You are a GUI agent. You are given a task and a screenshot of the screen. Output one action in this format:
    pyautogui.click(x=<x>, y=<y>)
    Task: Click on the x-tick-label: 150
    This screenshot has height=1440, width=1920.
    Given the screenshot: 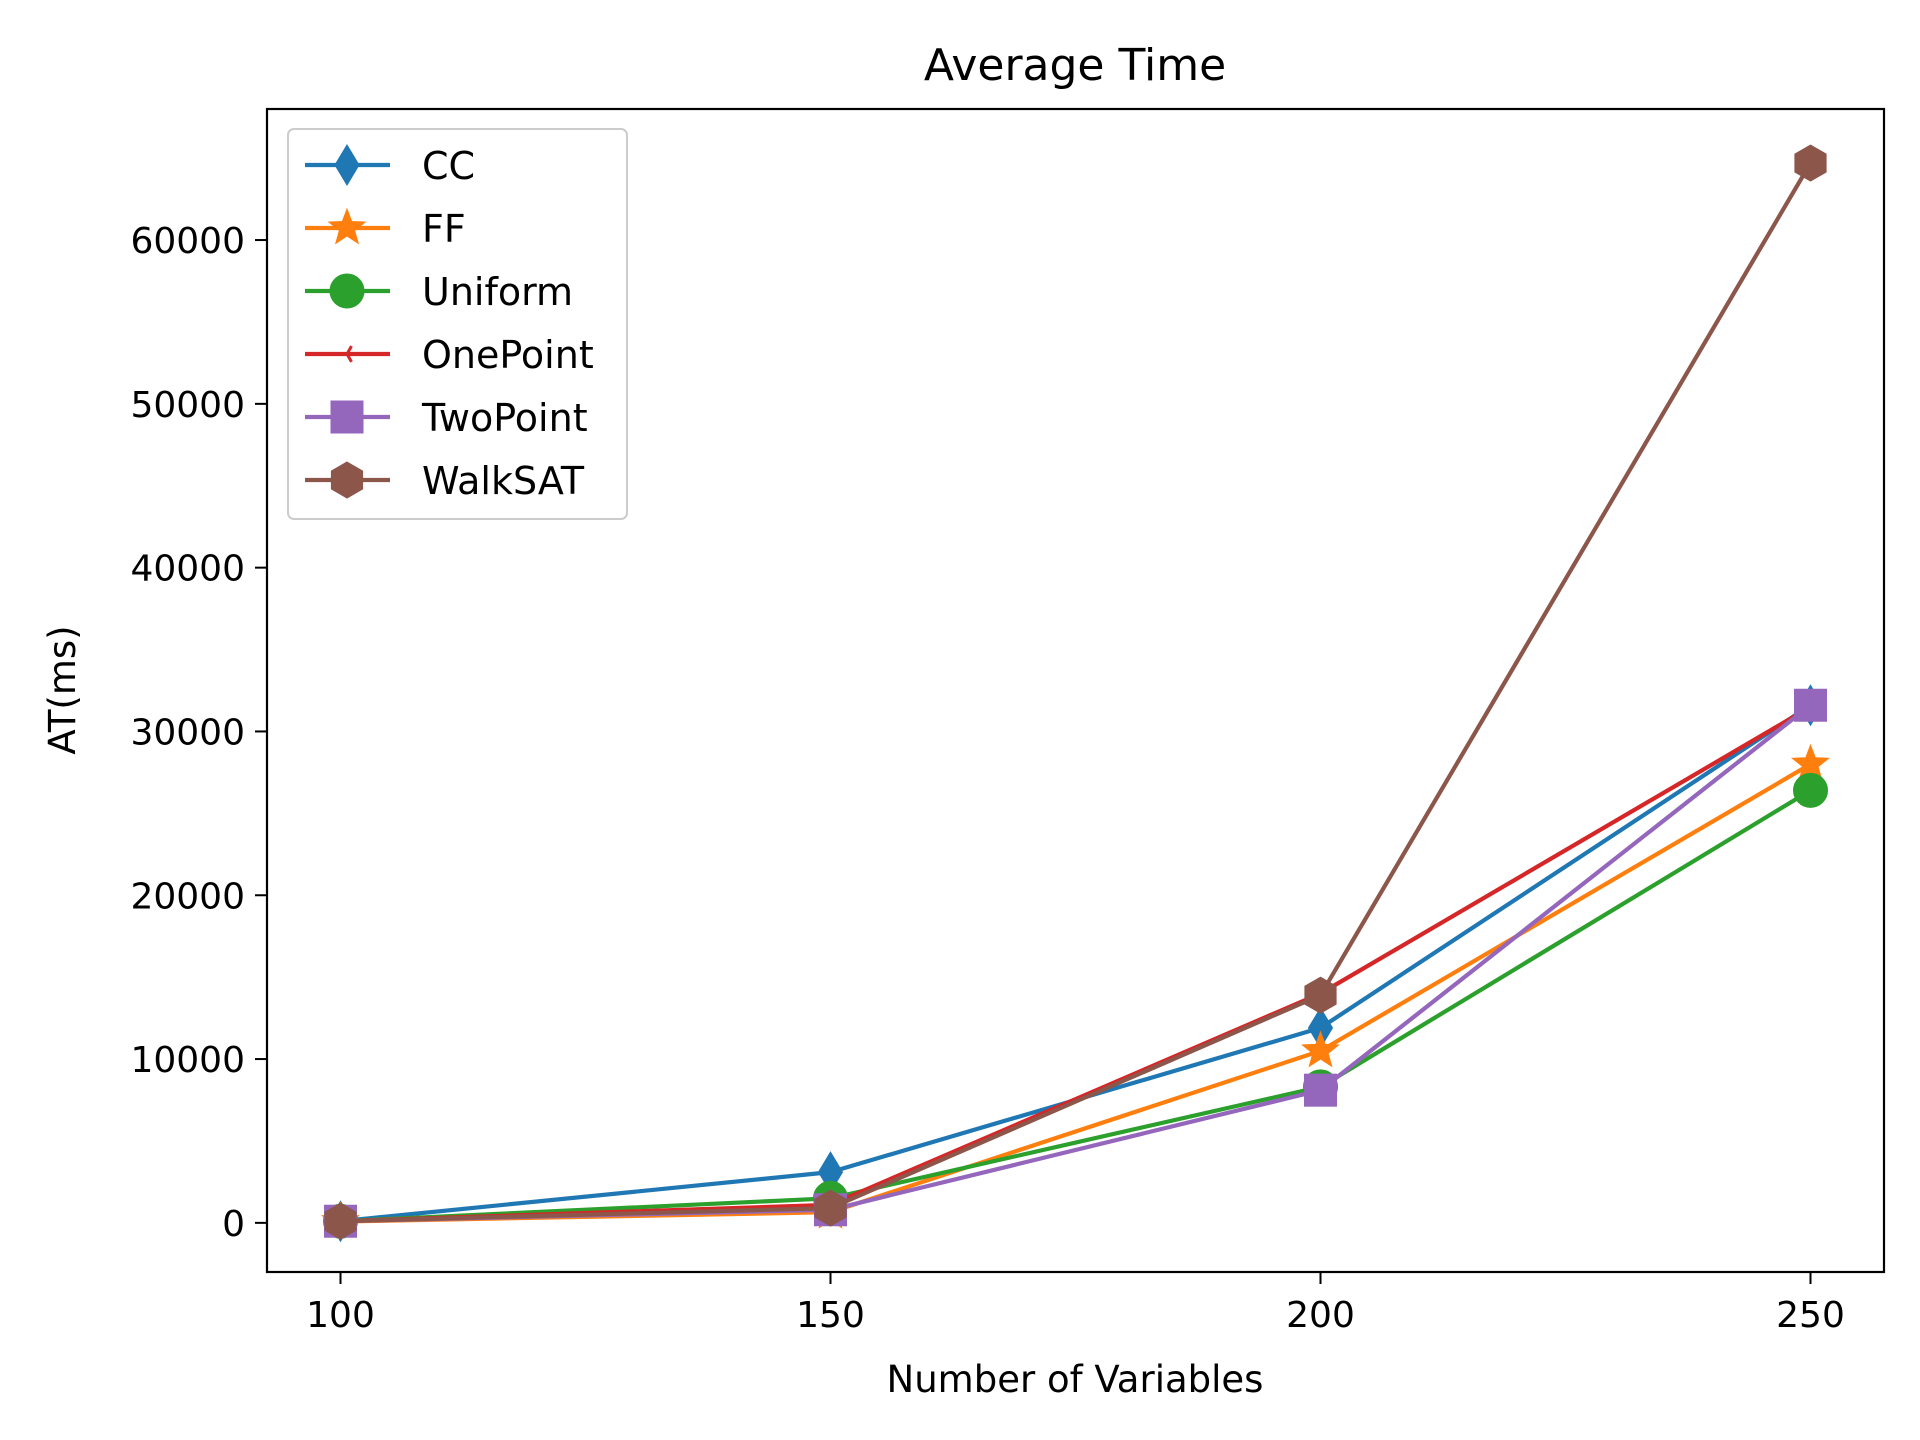 What is the action you would take?
    pyautogui.click(x=830, y=1315)
    